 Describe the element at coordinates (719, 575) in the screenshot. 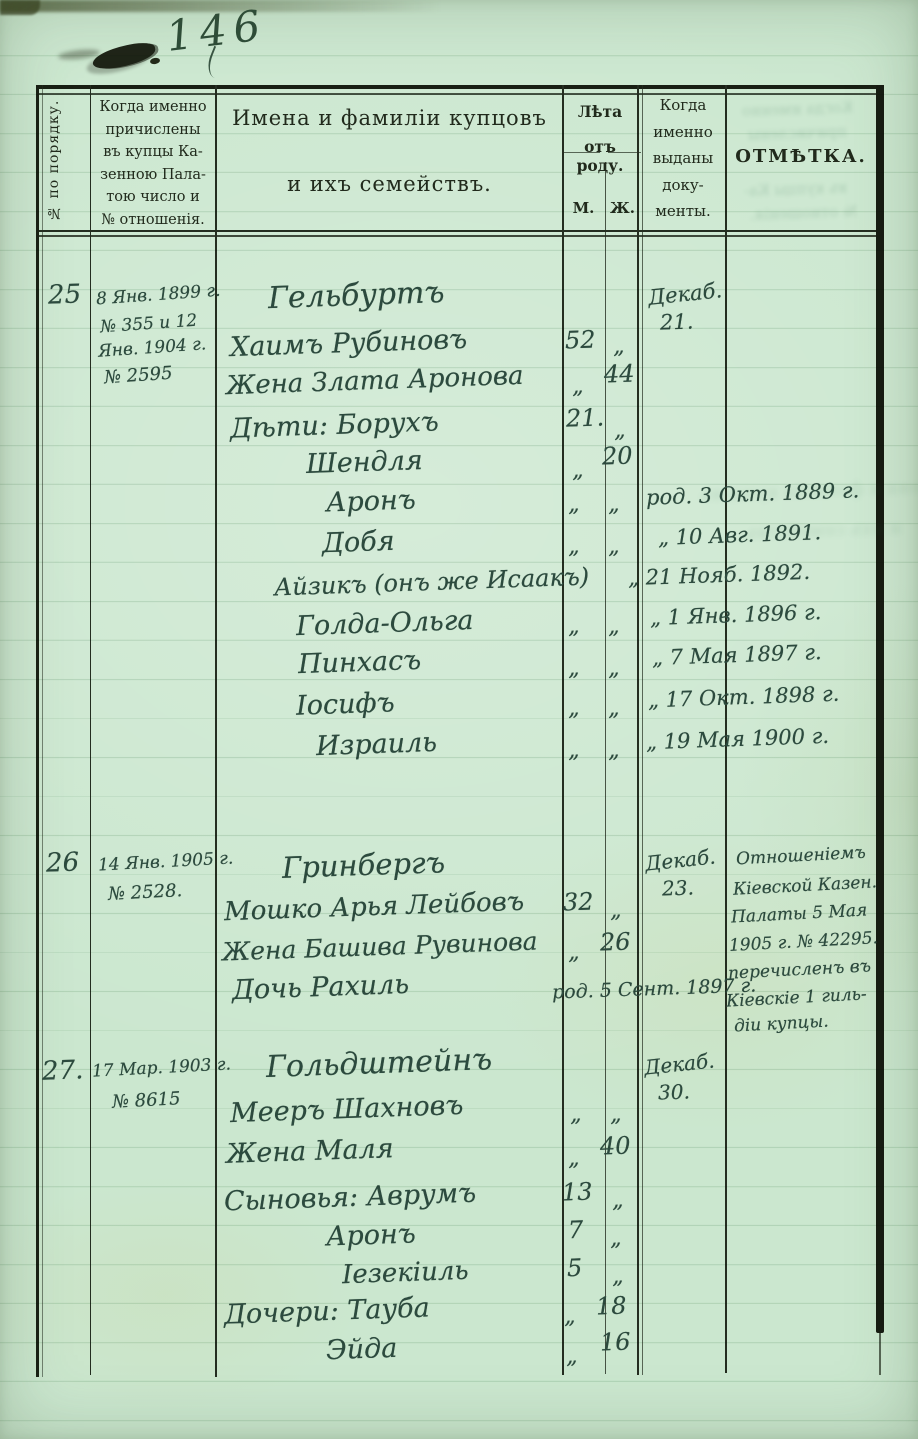

I see `birth-date: „ 21 Нояб. 1892.` at that location.